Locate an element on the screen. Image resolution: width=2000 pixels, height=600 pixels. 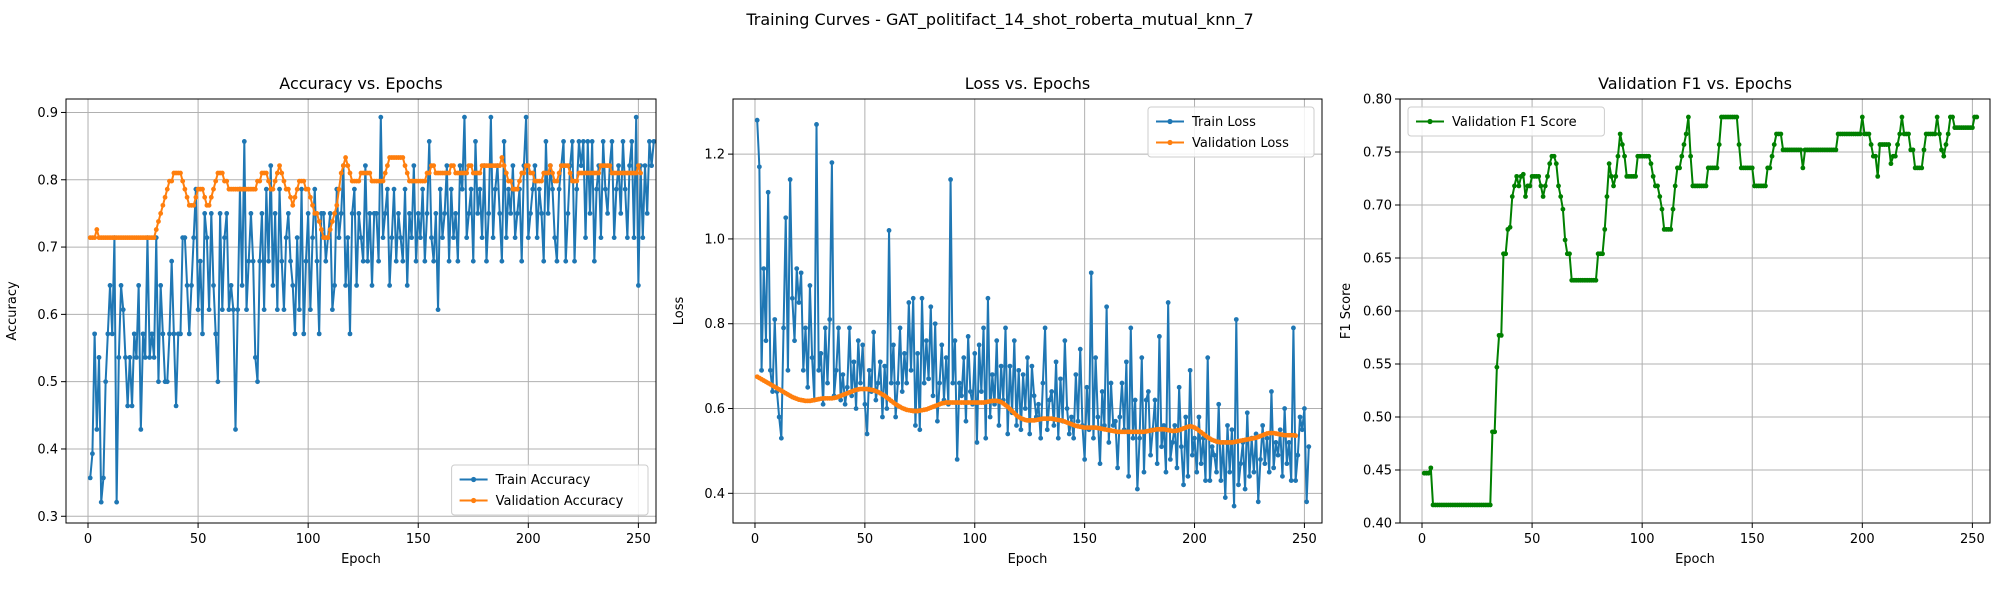
x-tick-label: 50 is located at coordinates (198, 539).